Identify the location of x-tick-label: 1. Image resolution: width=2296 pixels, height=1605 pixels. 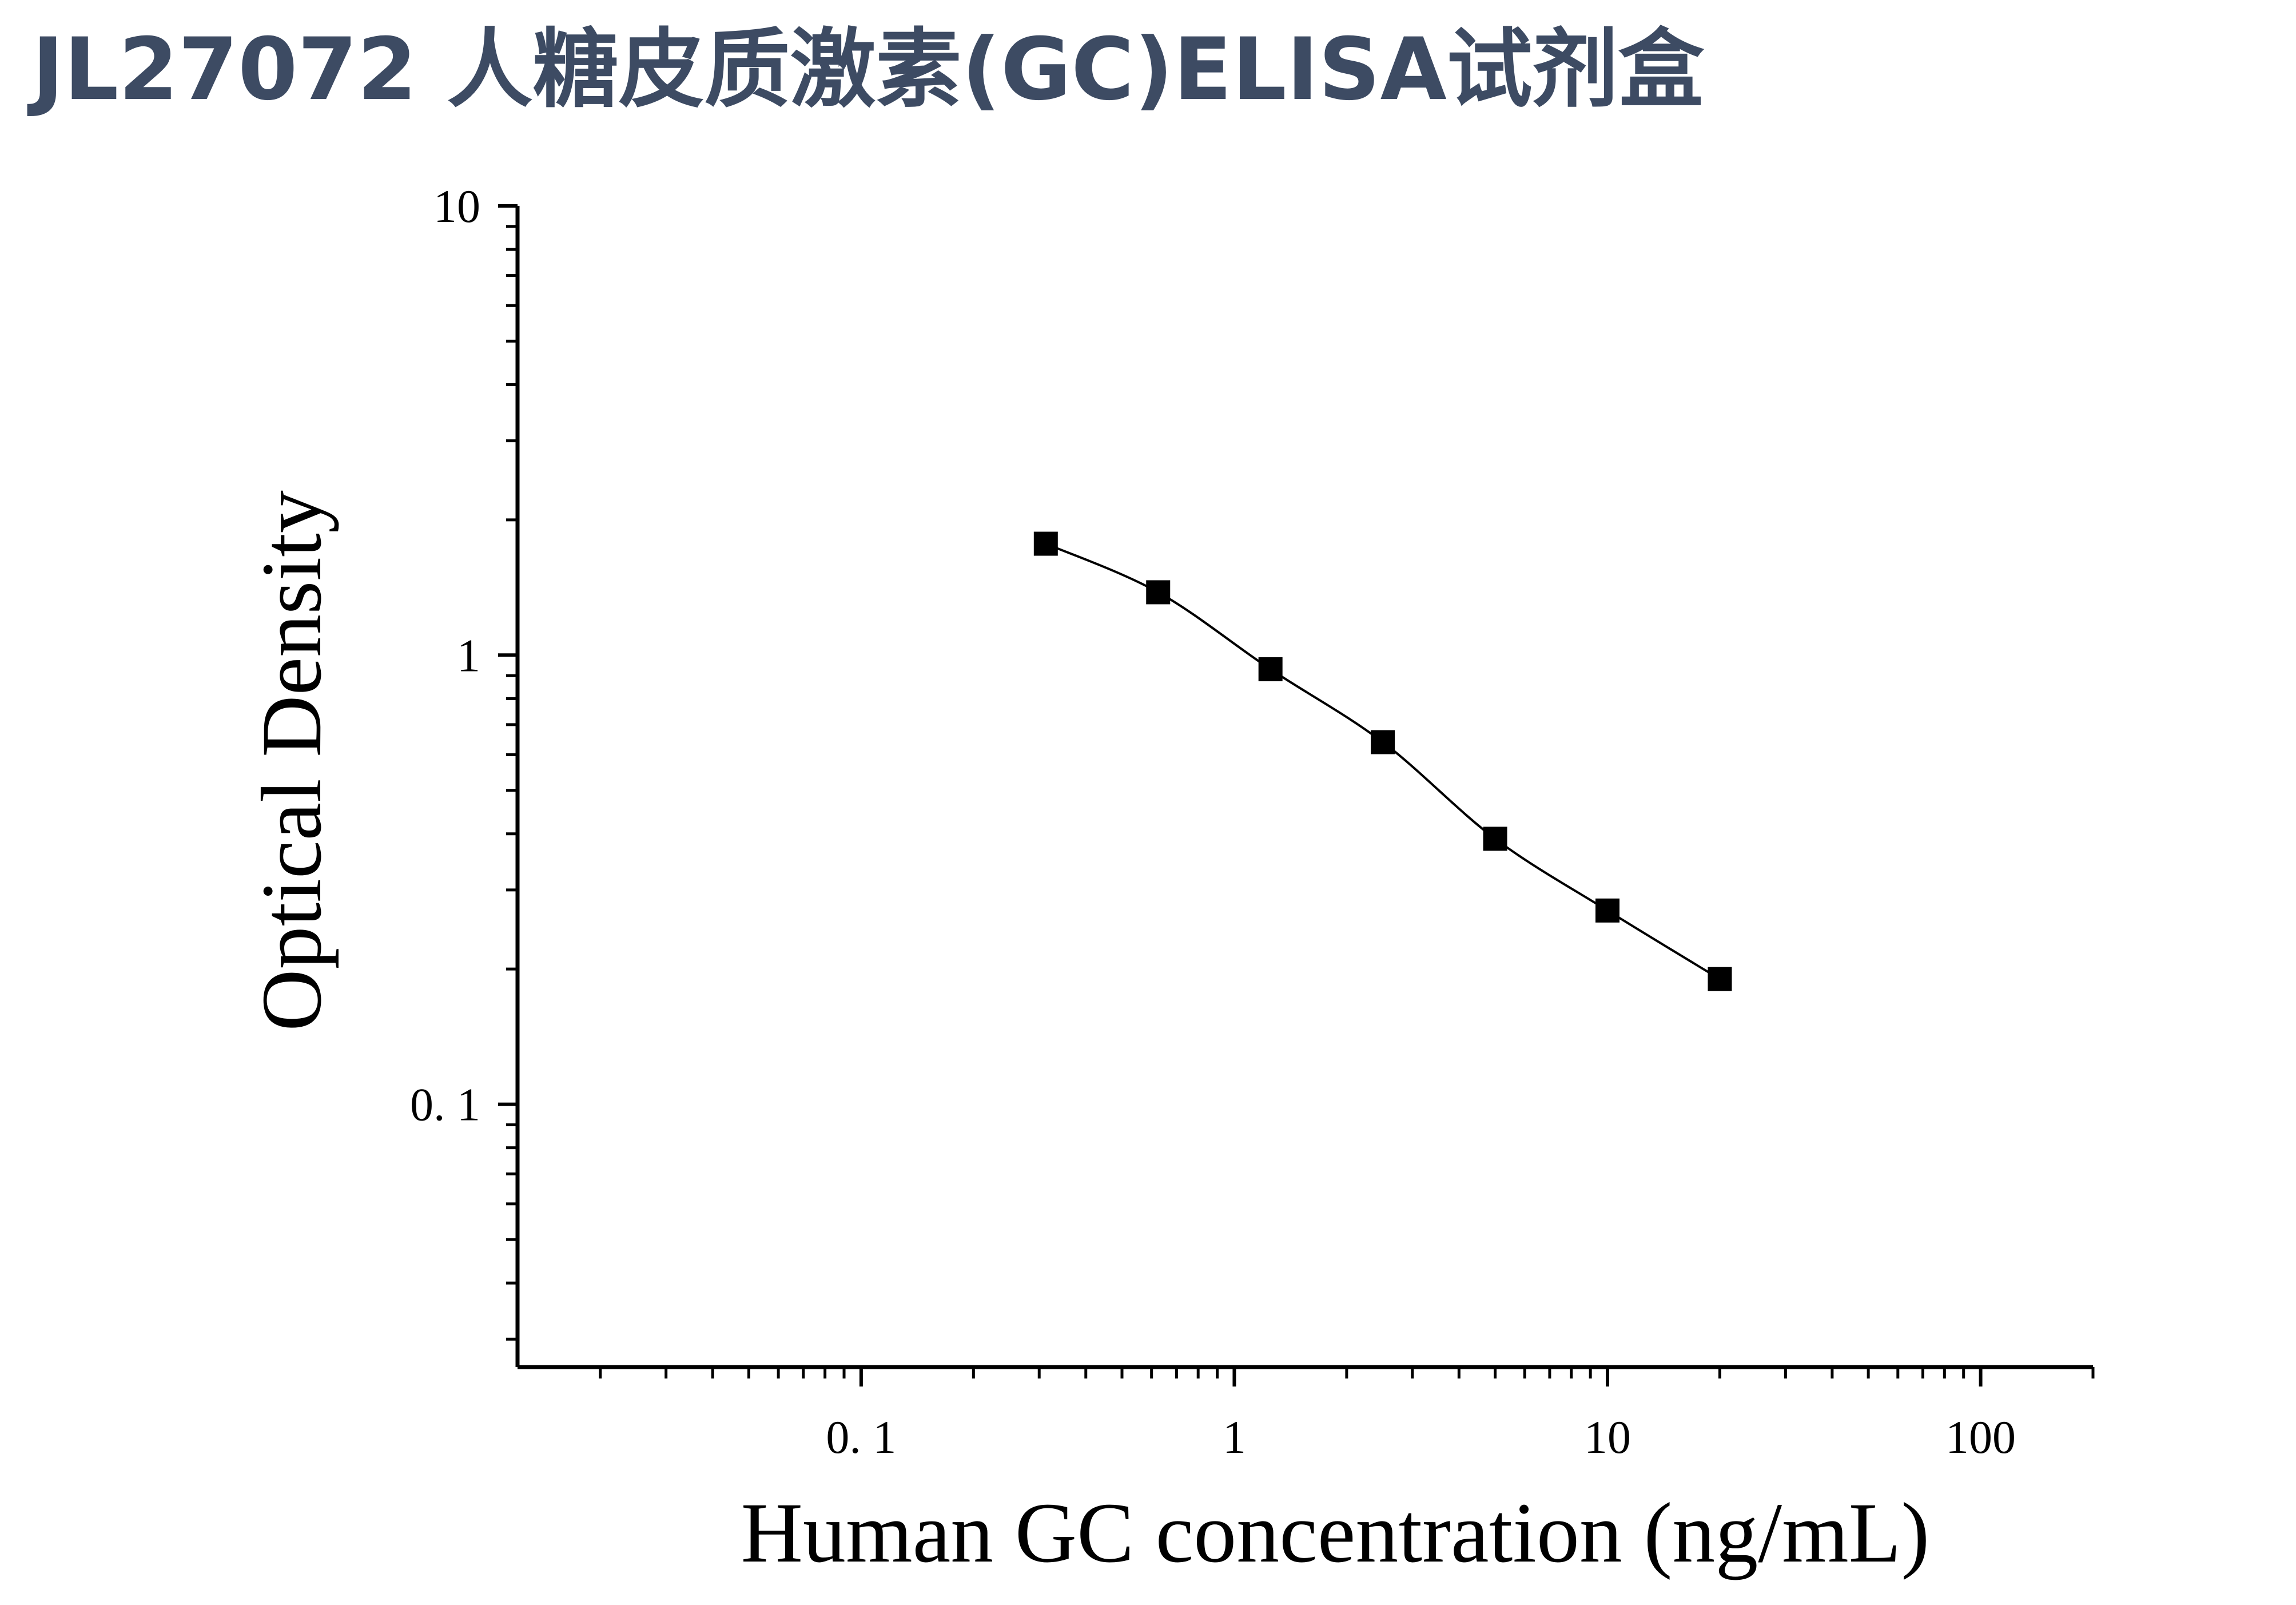
(1234, 1437).